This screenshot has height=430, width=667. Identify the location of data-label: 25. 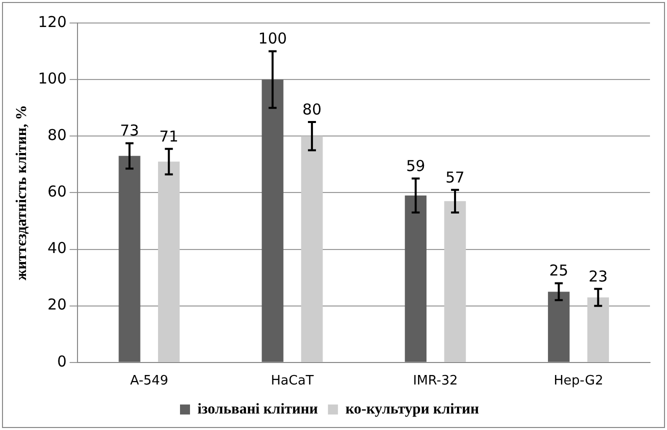
(558, 271).